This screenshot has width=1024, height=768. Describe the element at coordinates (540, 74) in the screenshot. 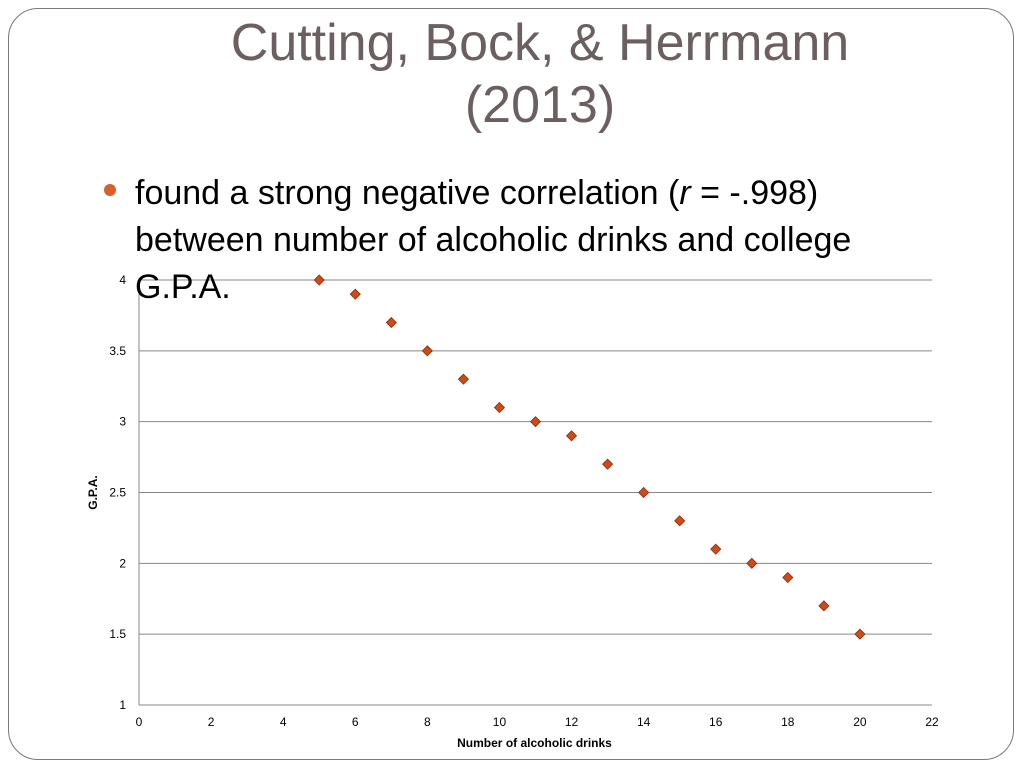

I see `slide-title: Cutting, Bock, & Herrmann (2013)` at that location.